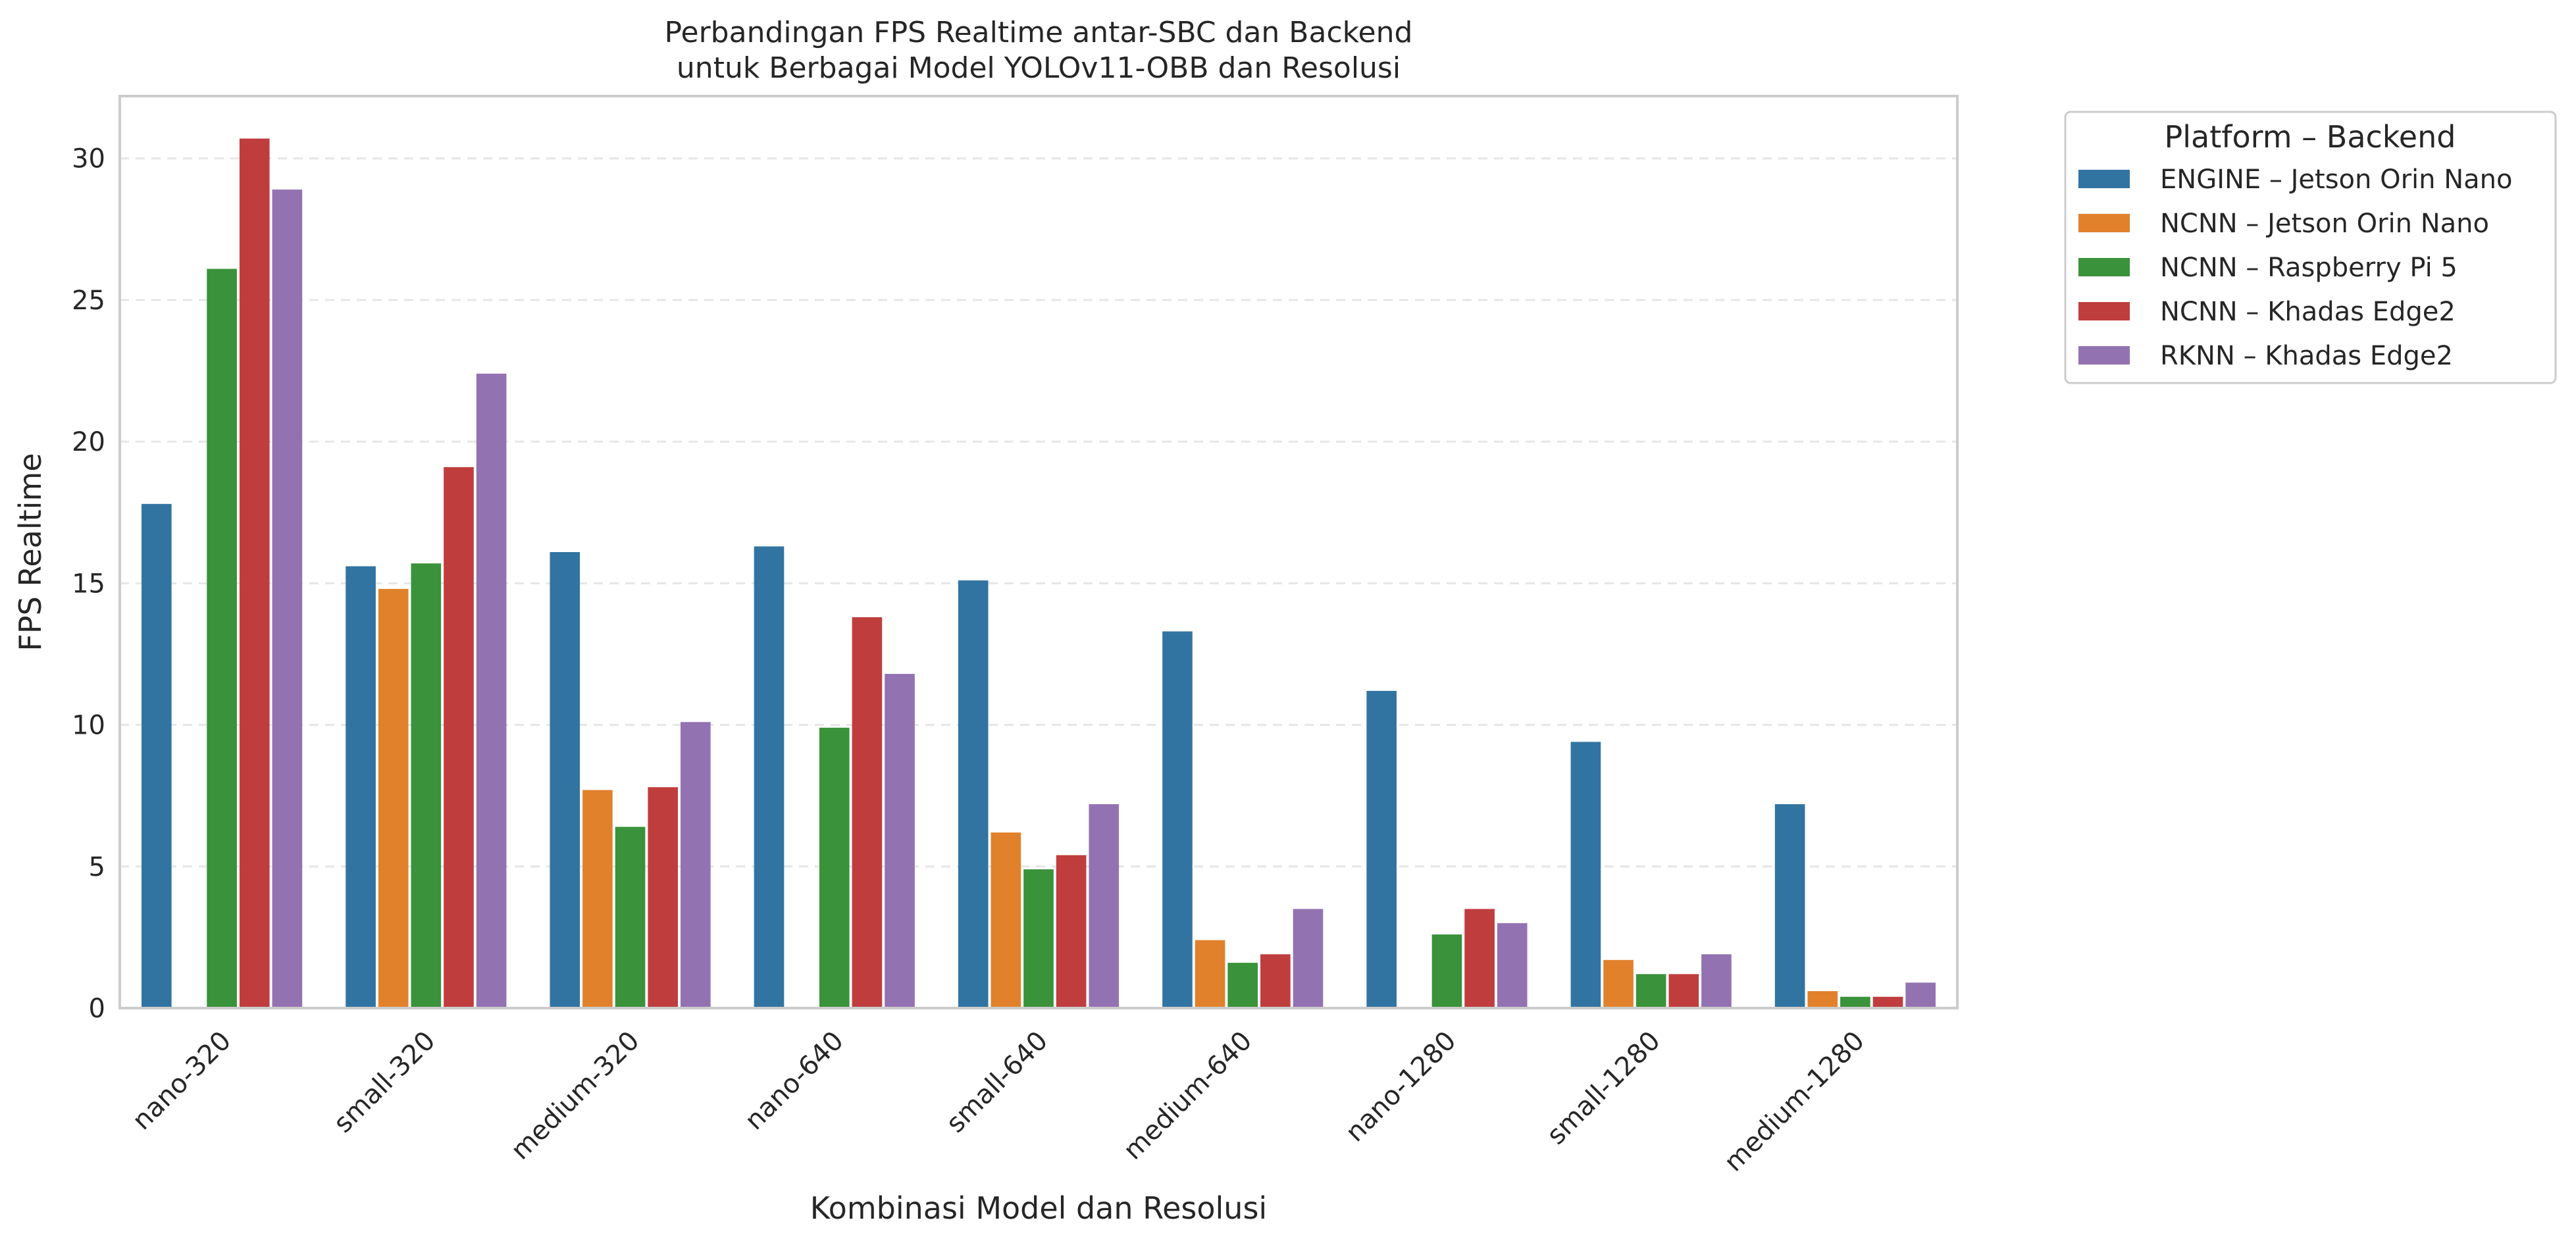 This screenshot has width=2576, height=1245. Describe the element at coordinates (575, 1096) in the screenshot. I see `x-tick-label: medium-320` at that location.